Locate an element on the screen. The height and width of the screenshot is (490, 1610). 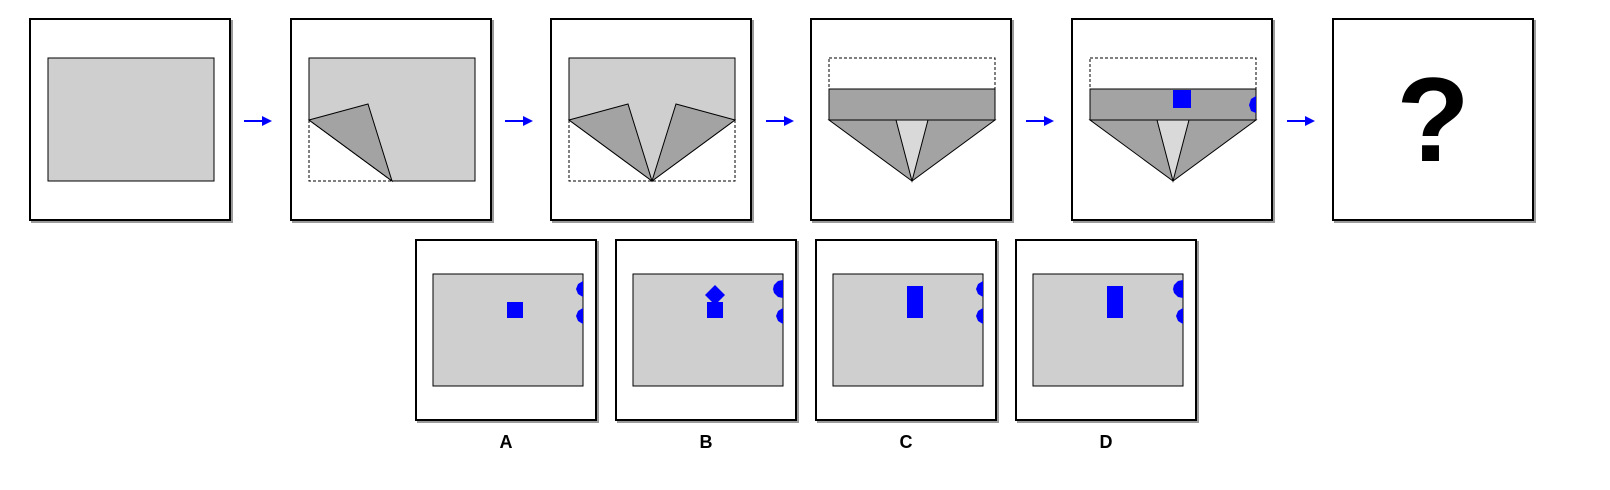
option-c-figure is located at coordinates (908, 330).